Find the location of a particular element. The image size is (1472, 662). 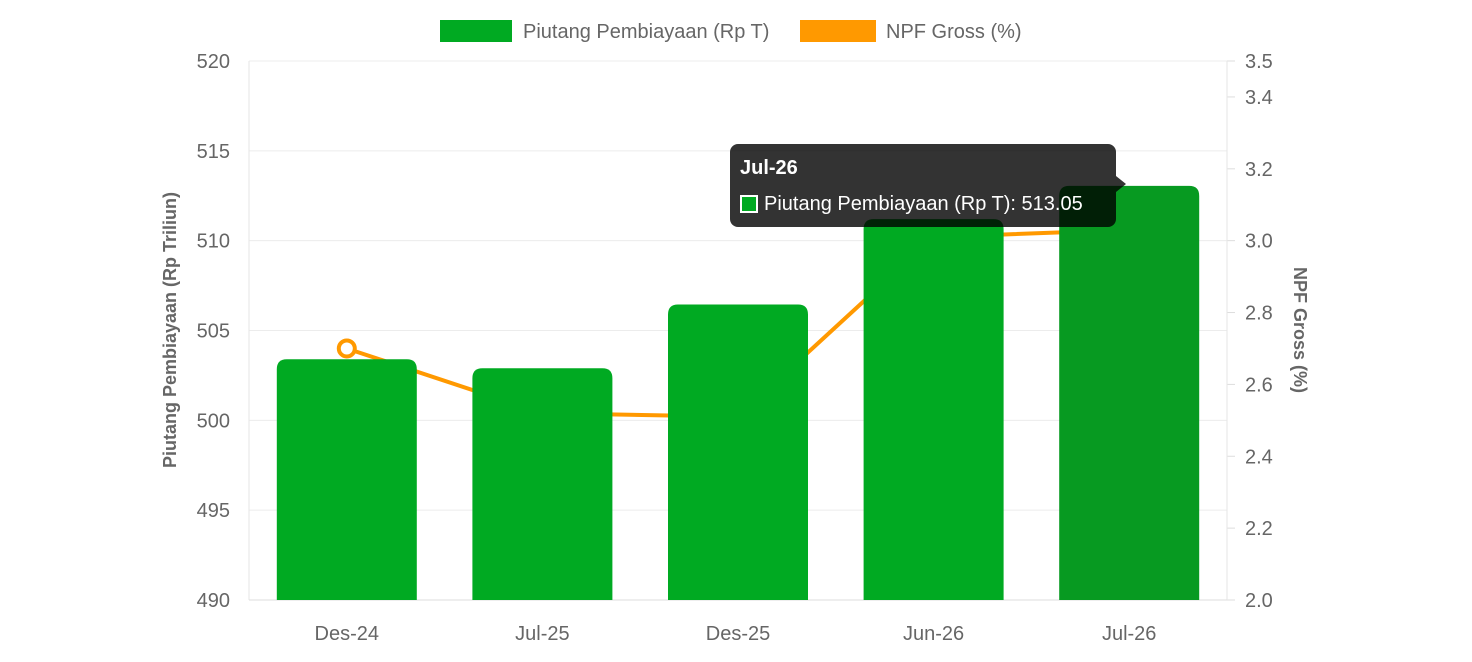

tooltip-row: Piutang Pembiayaan (Rp T): 513.05 is located at coordinates (923, 204).